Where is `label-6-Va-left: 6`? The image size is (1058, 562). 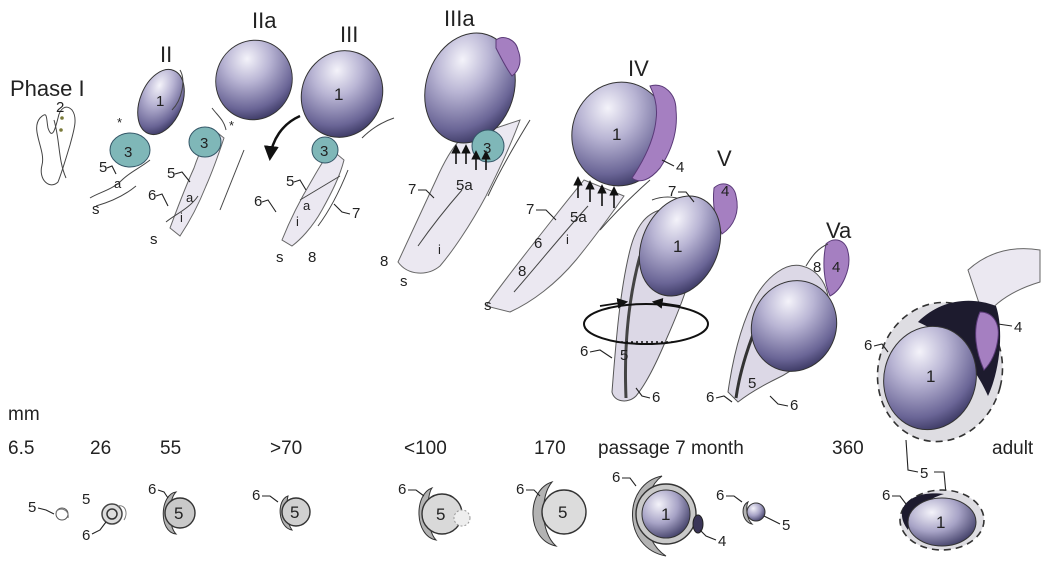 label-6-Va-left: 6 is located at coordinates (710, 397).